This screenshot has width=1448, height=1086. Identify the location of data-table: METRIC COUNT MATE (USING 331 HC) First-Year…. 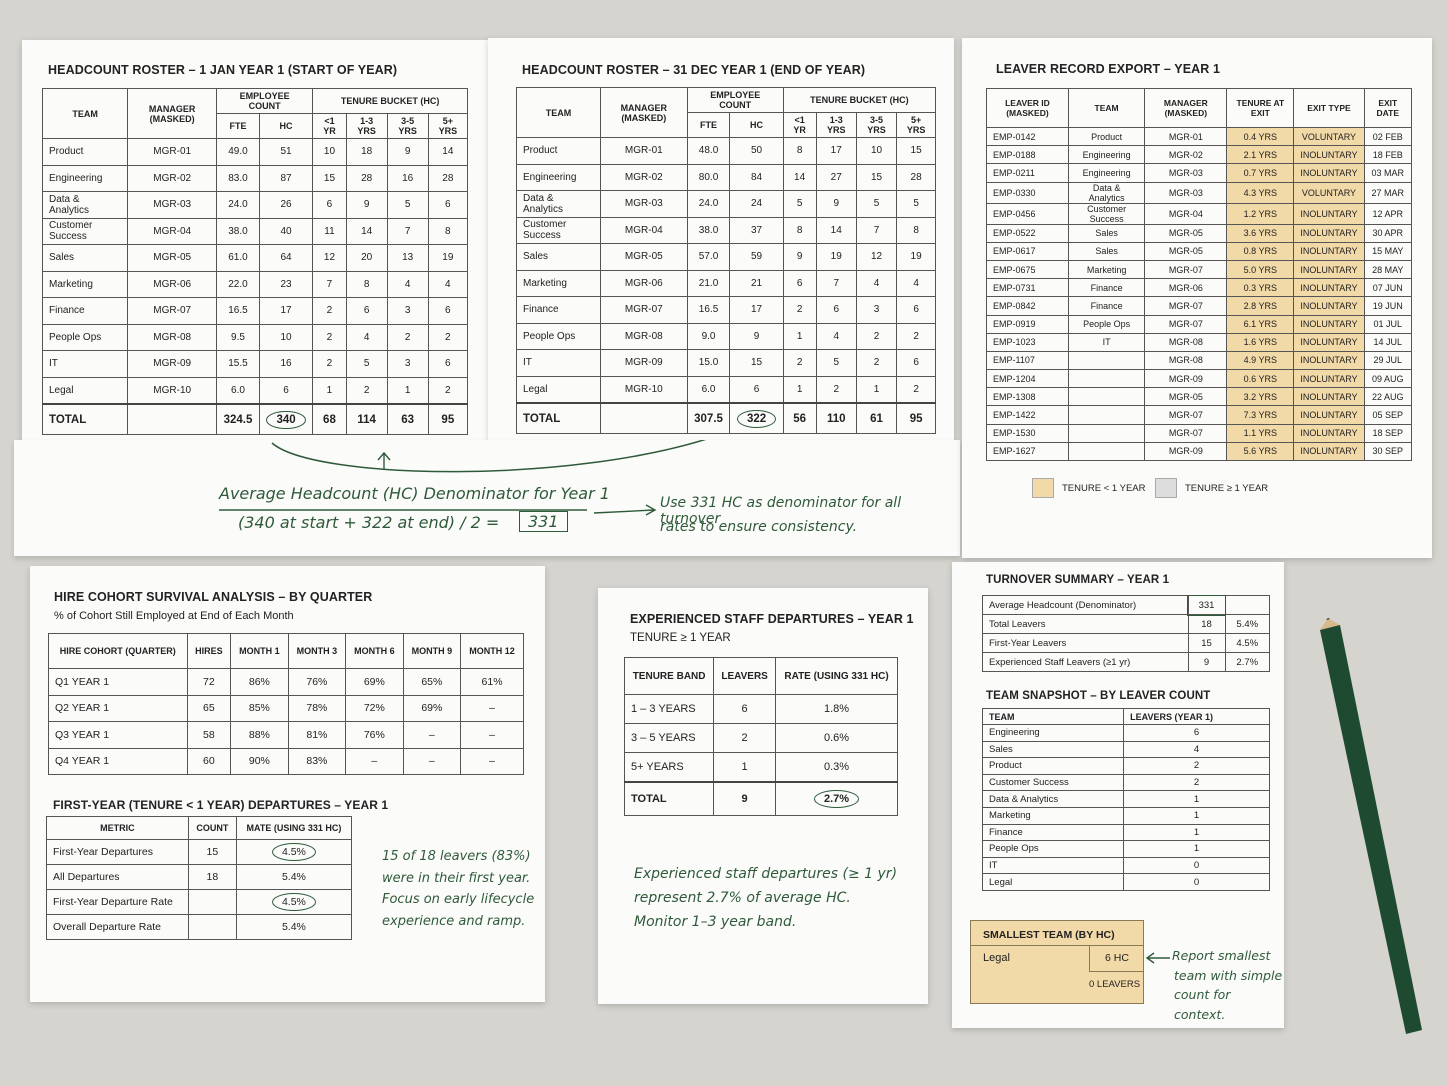
(199, 878).